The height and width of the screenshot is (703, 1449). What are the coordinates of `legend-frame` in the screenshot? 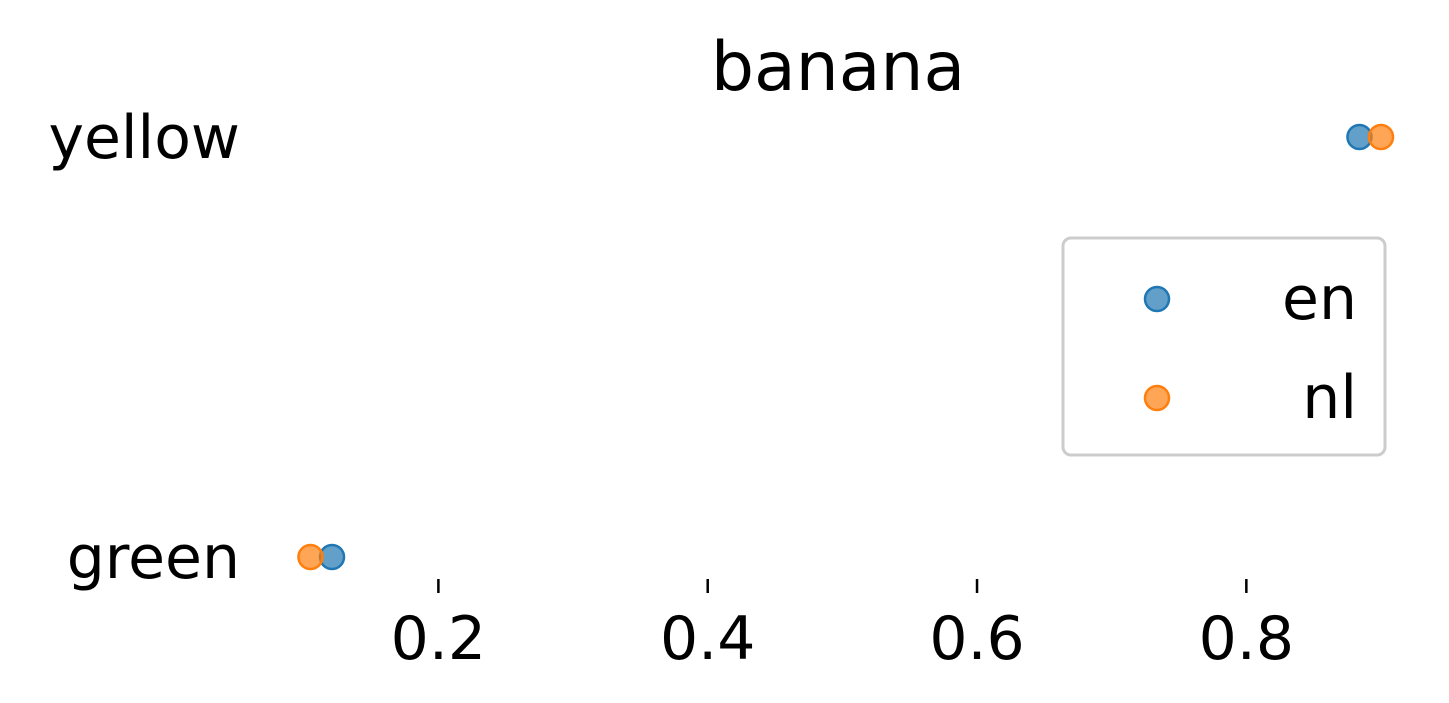 It's located at (1224, 346).